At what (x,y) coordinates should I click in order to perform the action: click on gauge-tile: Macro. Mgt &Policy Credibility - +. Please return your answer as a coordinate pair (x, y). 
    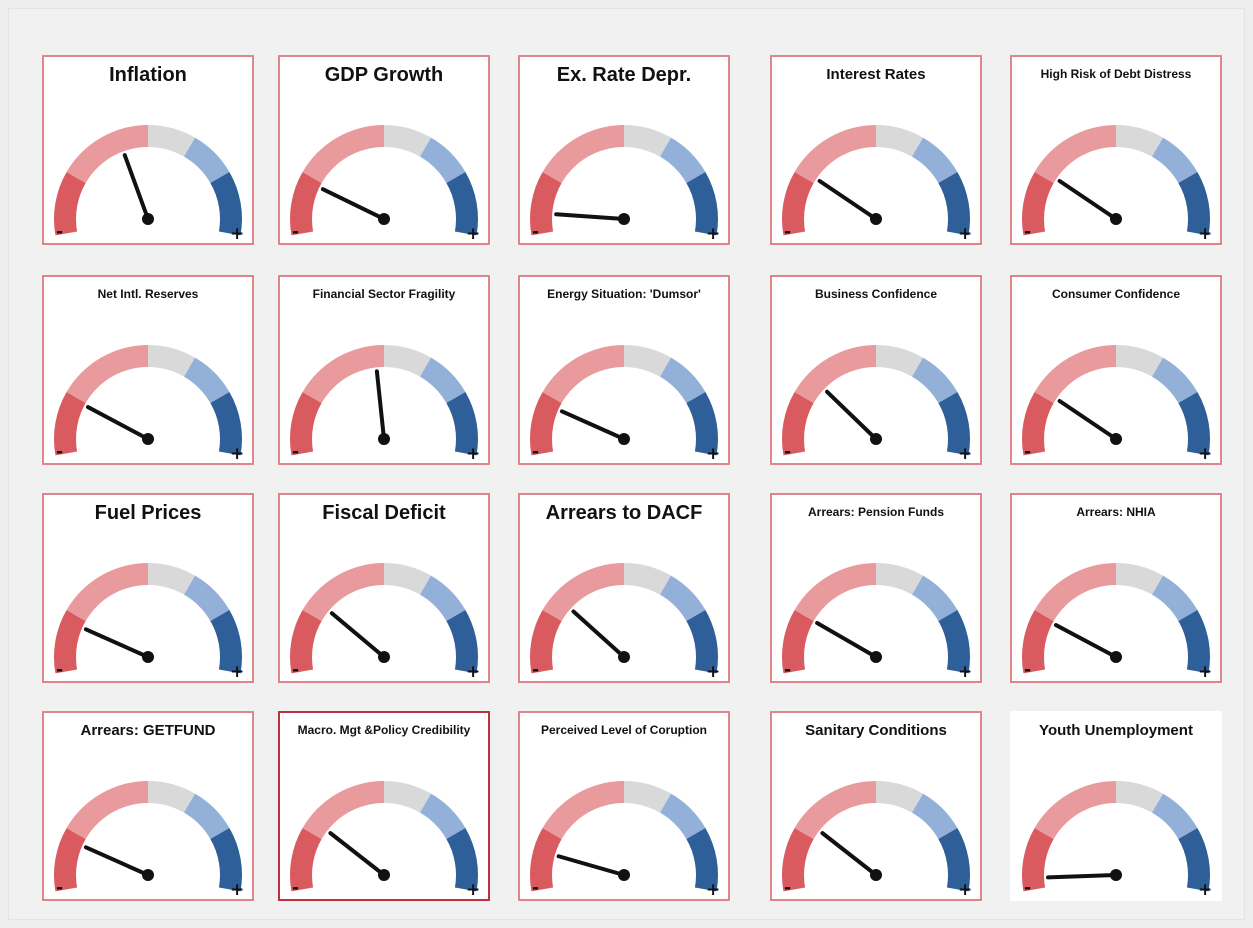
    Looking at the image, I should click on (384, 806).